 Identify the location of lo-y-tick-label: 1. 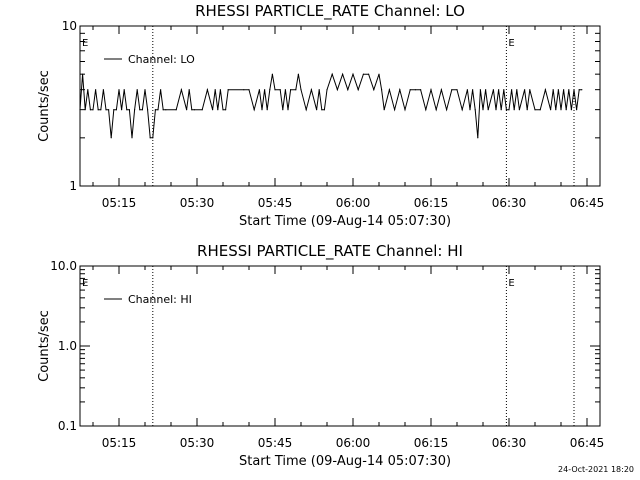
(73, 186).